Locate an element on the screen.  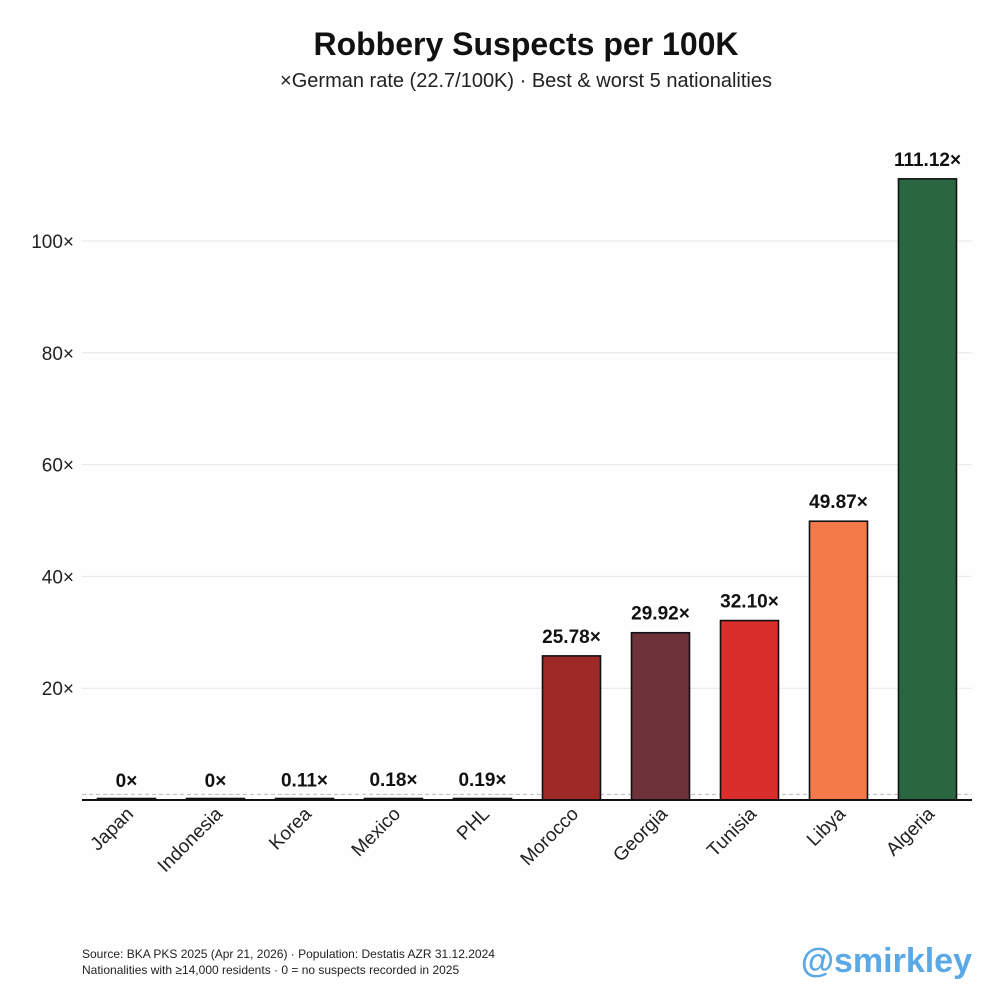
x-tick-label: Algeria is located at coordinates (910, 831).